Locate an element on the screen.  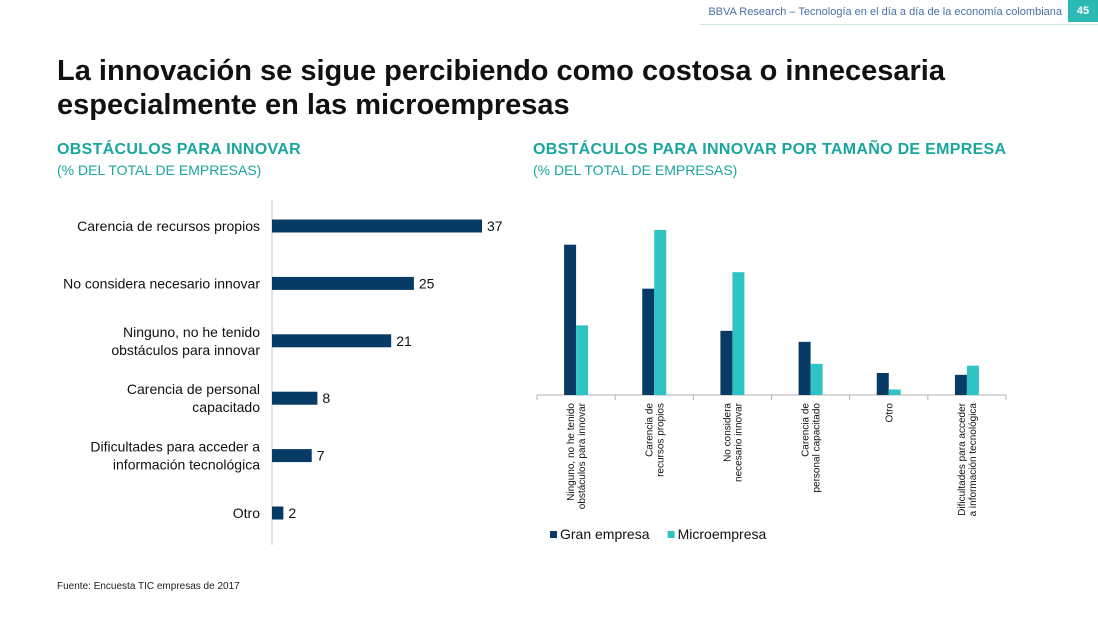
right-category-label-1-0: Carencia de is located at coordinates (649, 430).